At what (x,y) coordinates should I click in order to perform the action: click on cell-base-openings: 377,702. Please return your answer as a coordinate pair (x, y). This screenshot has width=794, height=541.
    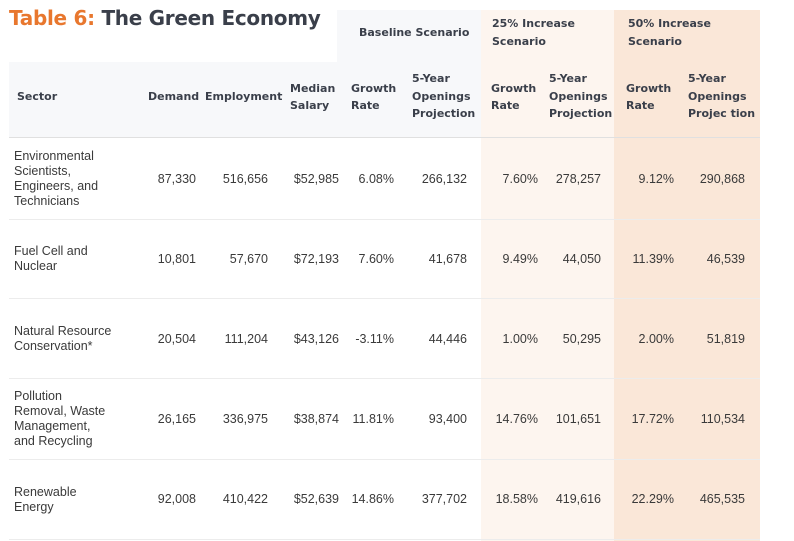
    Looking at the image, I should click on (444, 499).